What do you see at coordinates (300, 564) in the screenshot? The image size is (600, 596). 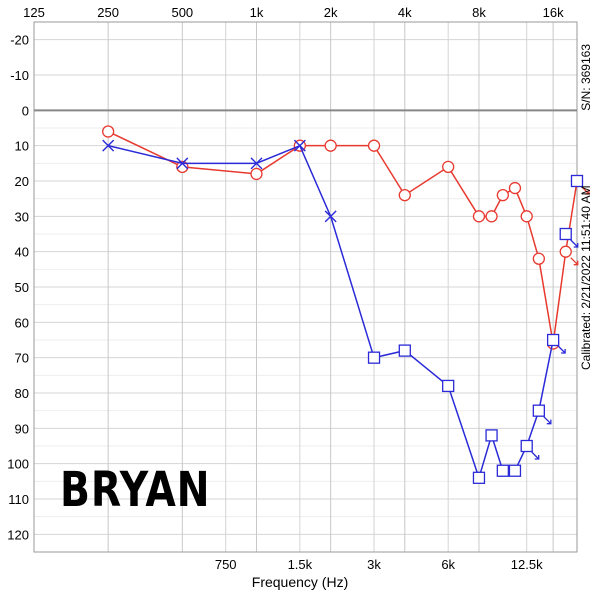 I see `x-tick-label-bottom: 1.5k` at bounding box center [300, 564].